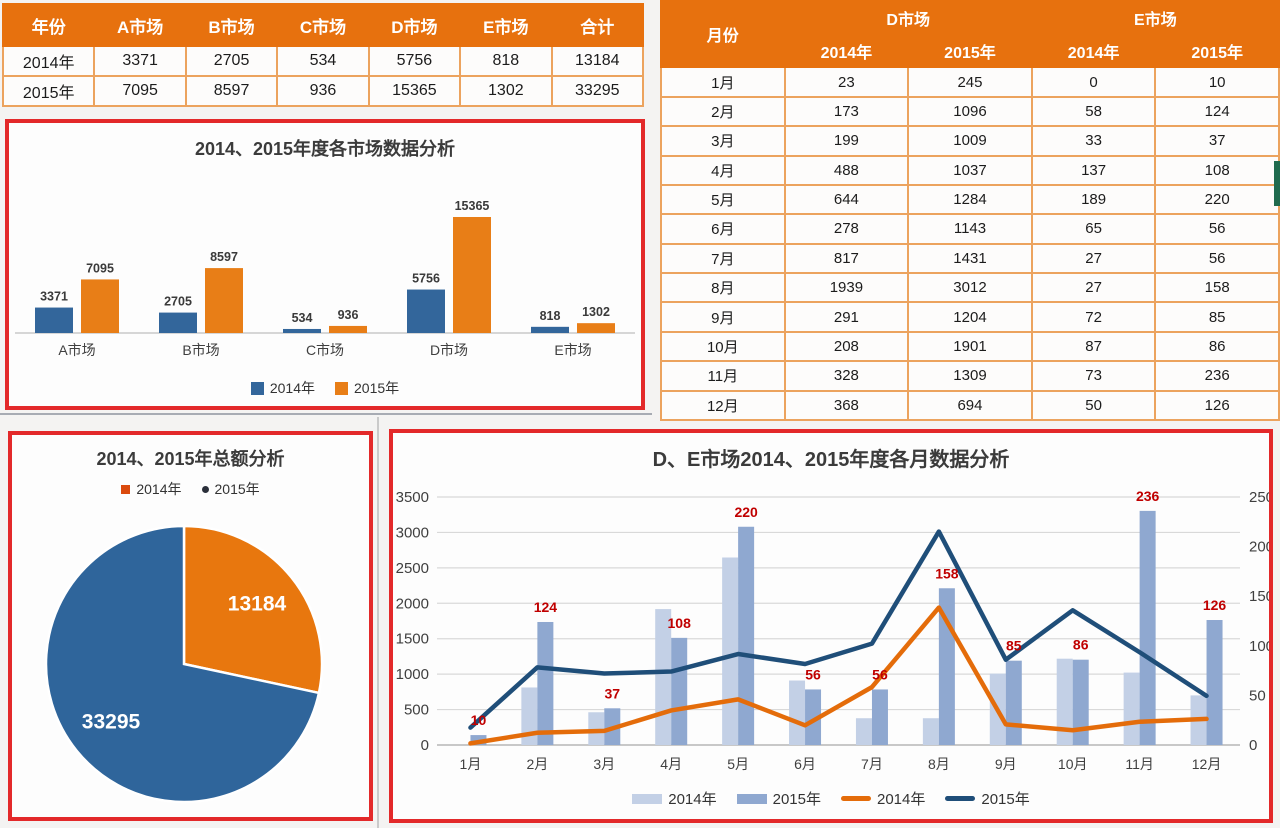  I want to click on table-cell: 3012, so click(970, 288).